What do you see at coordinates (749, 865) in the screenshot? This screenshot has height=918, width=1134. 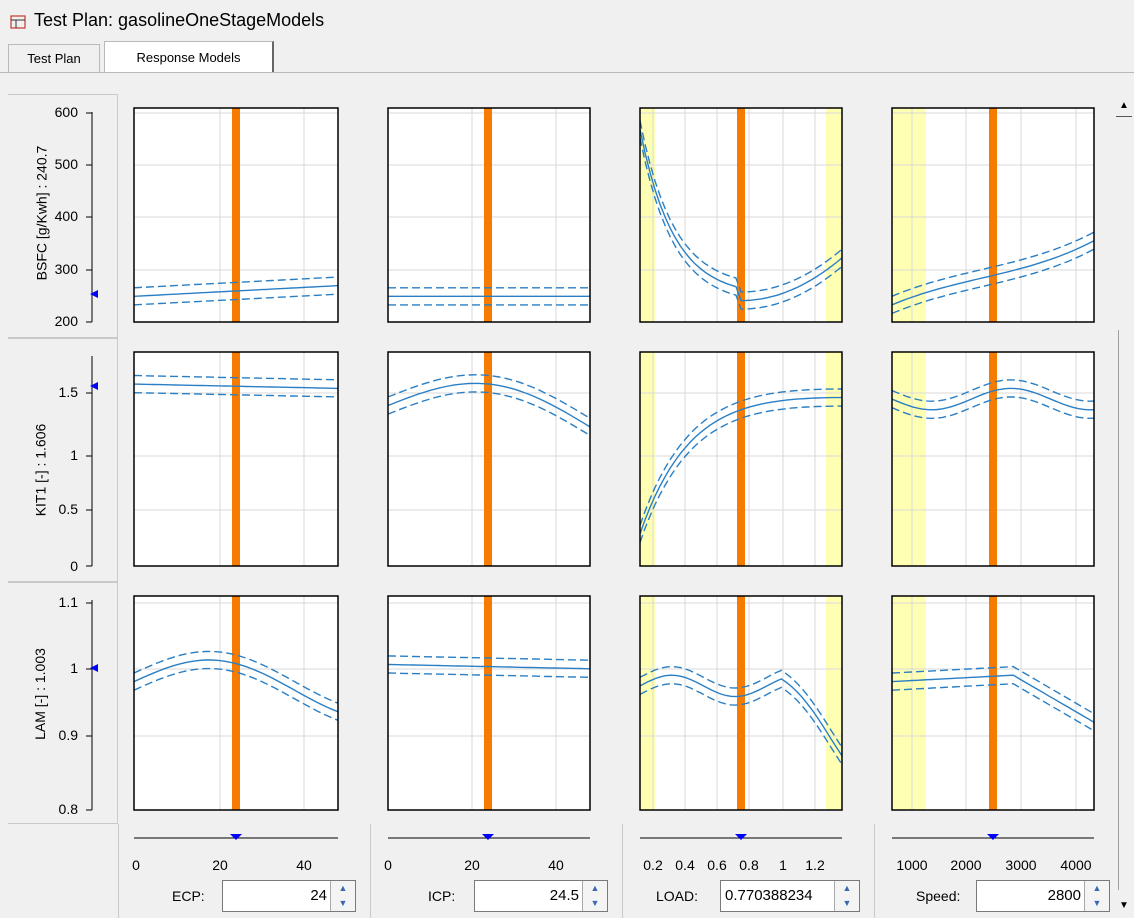 I see `x-tick: 0.8` at bounding box center [749, 865].